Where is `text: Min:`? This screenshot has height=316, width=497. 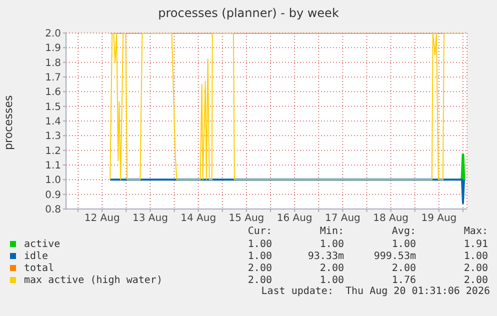 text: Min: is located at coordinates (331, 232).